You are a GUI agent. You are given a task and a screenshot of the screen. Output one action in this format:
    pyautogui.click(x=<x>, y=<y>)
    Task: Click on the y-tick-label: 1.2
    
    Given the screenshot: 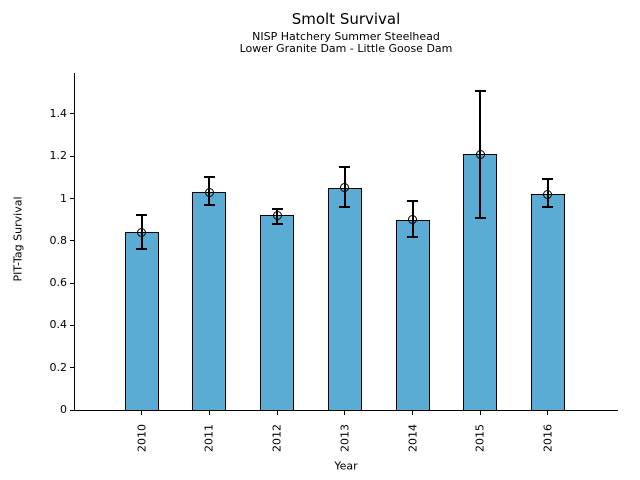 What is the action you would take?
    pyautogui.click(x=58, y=156)
    